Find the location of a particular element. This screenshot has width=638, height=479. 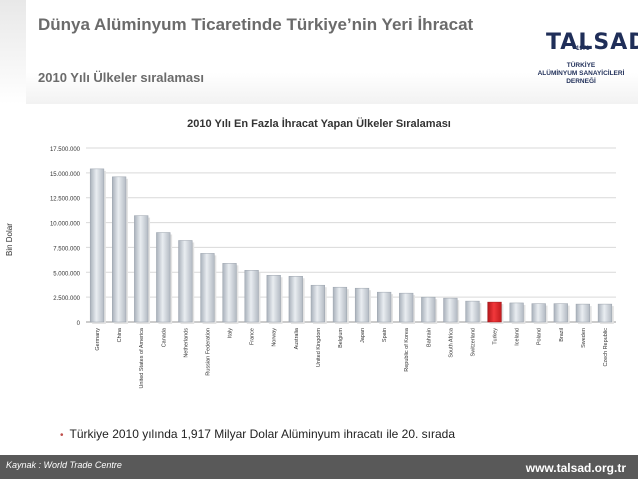

x-tick-label: Bahrain is located at coordinates (429, 337).